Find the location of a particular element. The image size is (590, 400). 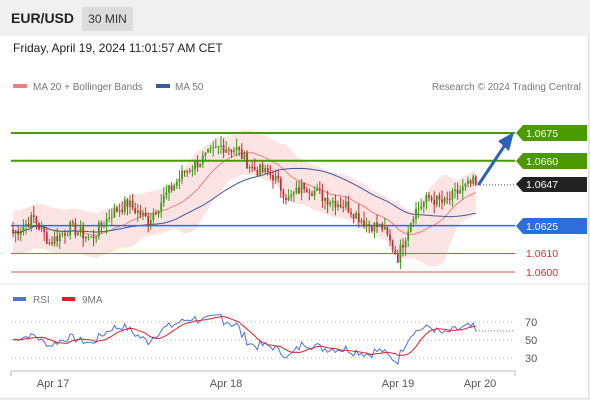

level-value-pivot: 1.0625 is located at coordinates (542, 227).